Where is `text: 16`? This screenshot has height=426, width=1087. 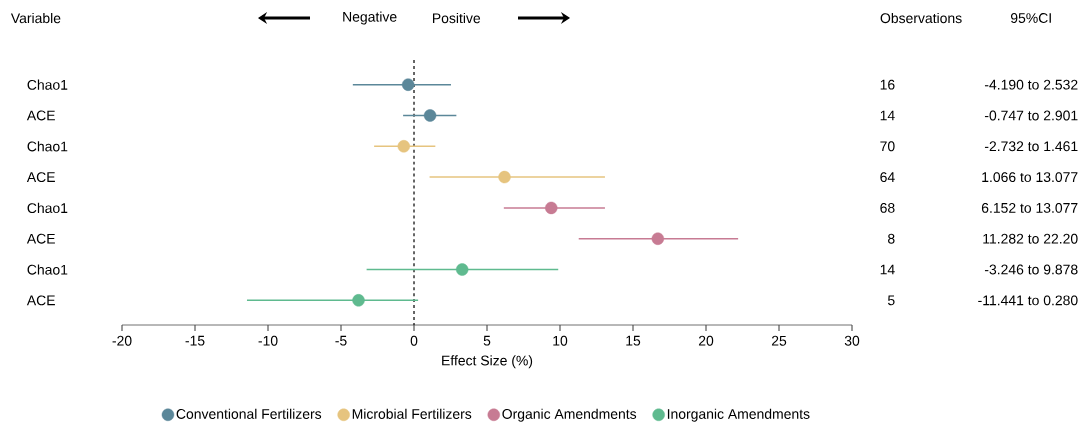 text: 16 is located at coordinates (887, 84).